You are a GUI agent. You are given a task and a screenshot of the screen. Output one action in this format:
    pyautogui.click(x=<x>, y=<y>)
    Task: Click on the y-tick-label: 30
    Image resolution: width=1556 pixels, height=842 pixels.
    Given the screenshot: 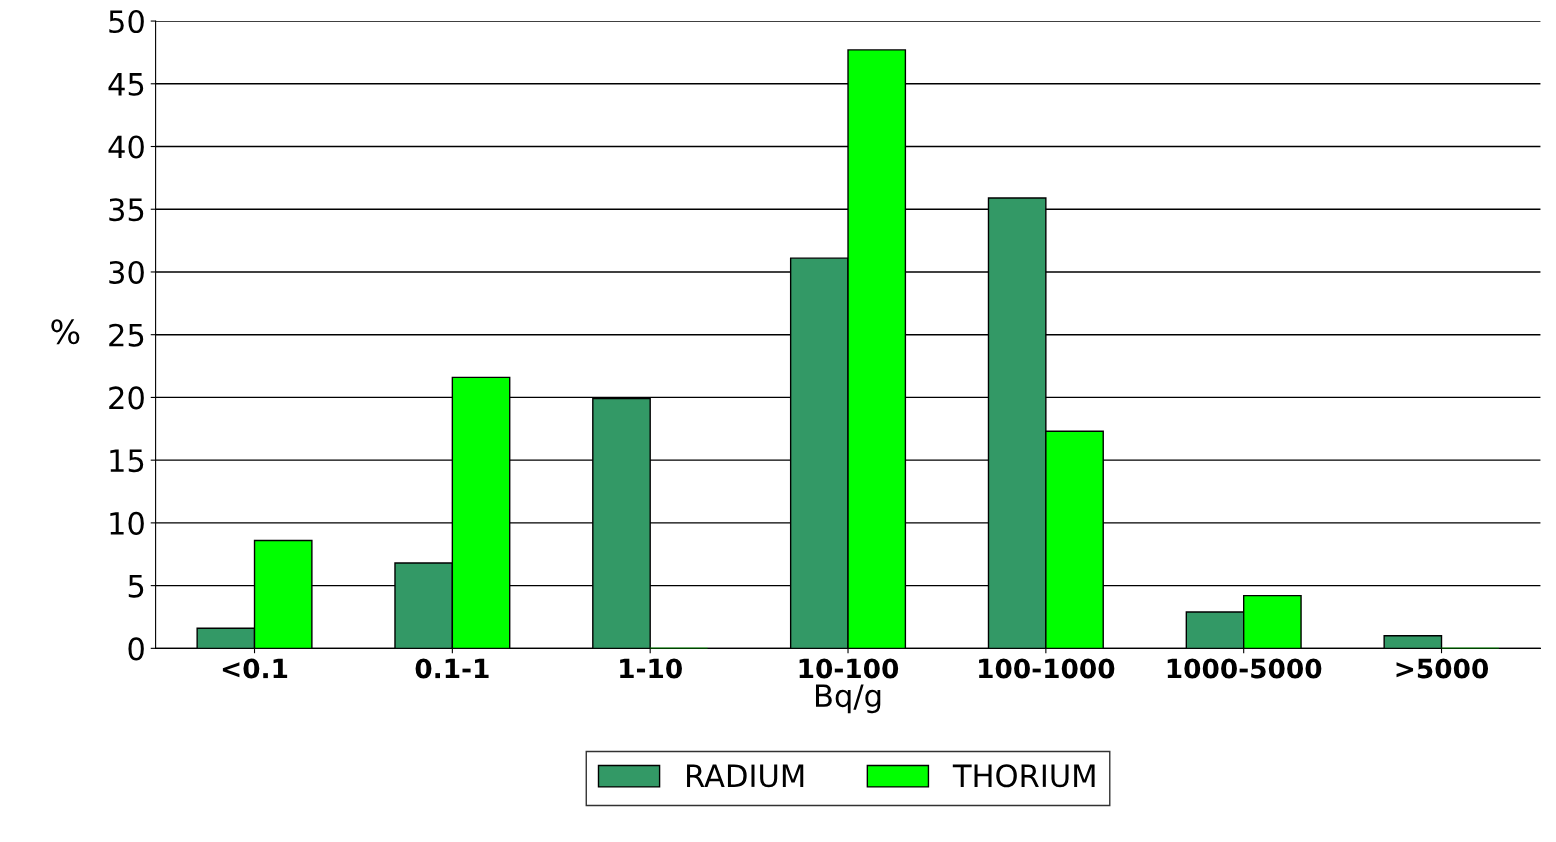 What is the action you would take?
    pyautogui.click(x=126, y=272)
    